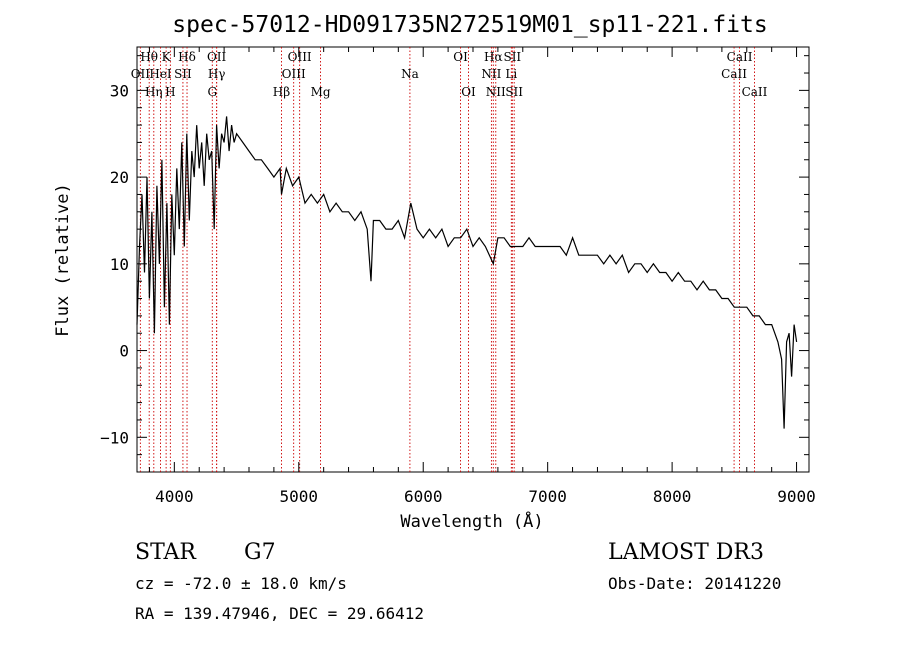 The height and width of the screenshot is (649, 900). I want to click on x-tick-label: 4000, so click(174, 496).